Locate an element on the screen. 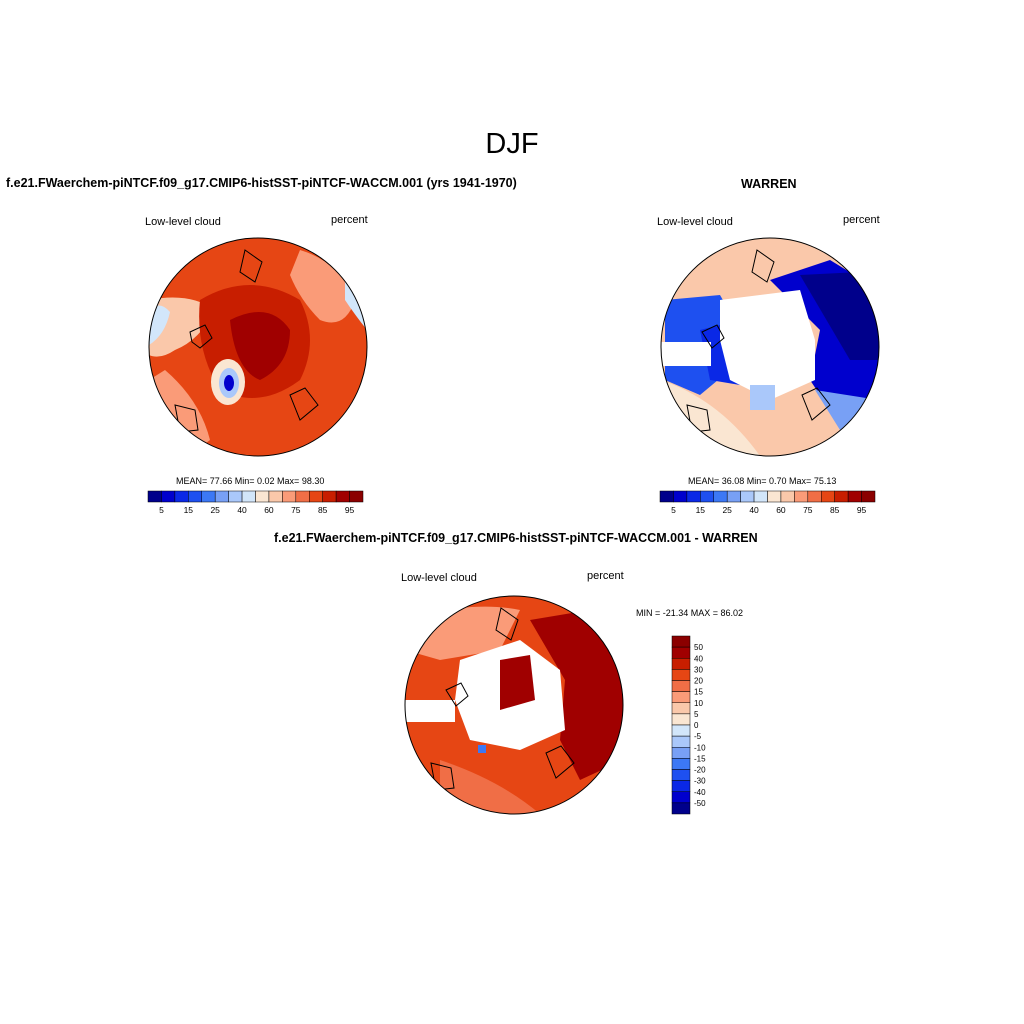 Image resolution: width=1024 pixels, height=1024 pixels. colorbar-tick-label: -20 is located at coordinates (700, 770).